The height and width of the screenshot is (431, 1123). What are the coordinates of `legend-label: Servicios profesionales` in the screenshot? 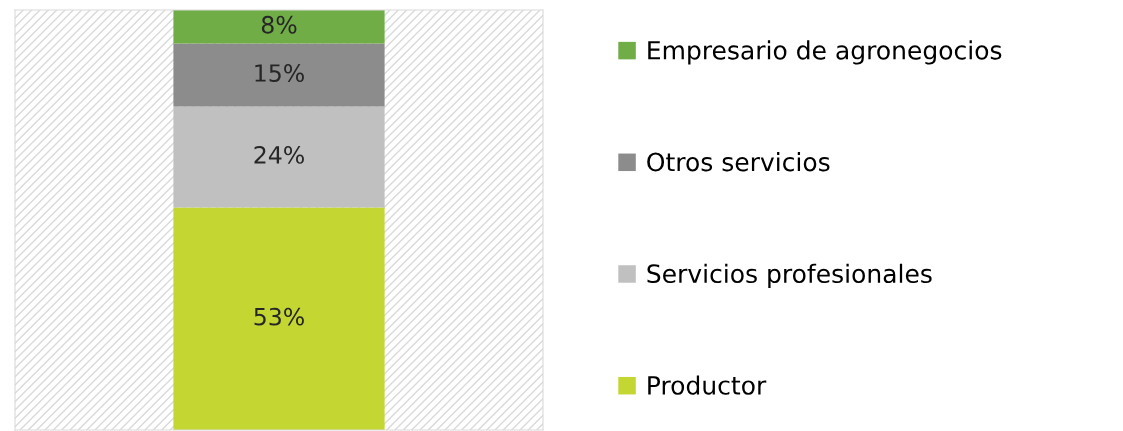 It's located at (789, 275).